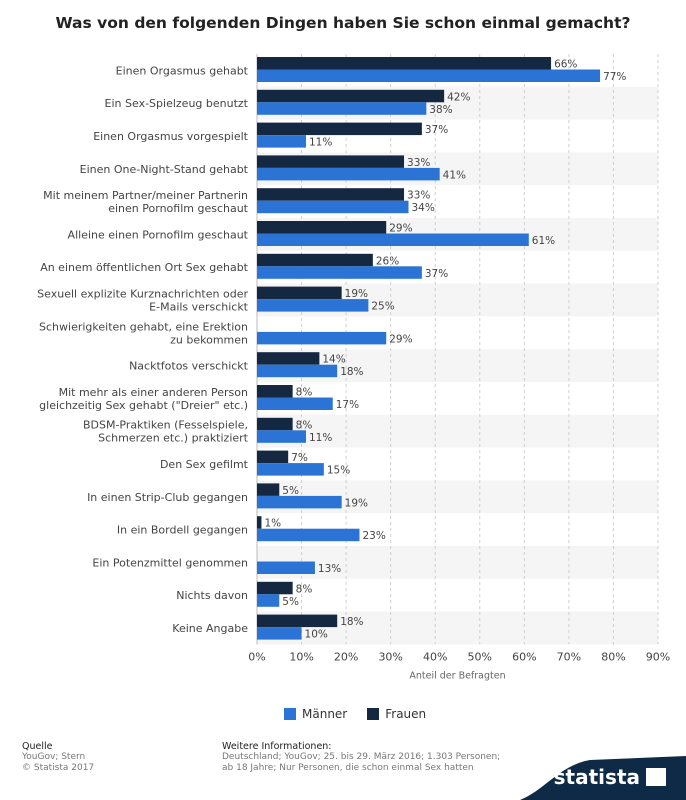  Describe the element at coordinates (316, 635) in the screenshot. I see `data-label: 10%` at that location.